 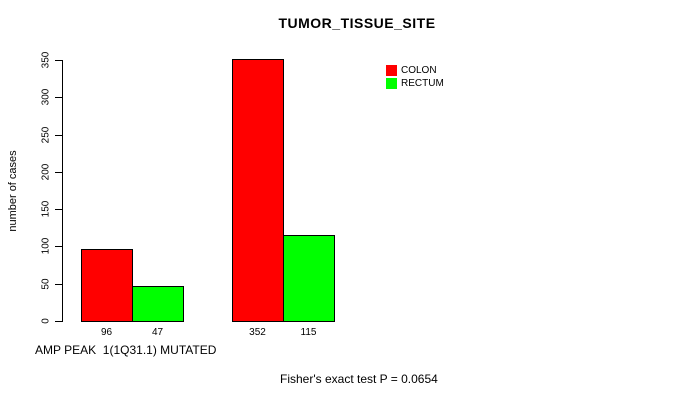 I want to click on bar-value-label: 47, so click(x=157, y=332).